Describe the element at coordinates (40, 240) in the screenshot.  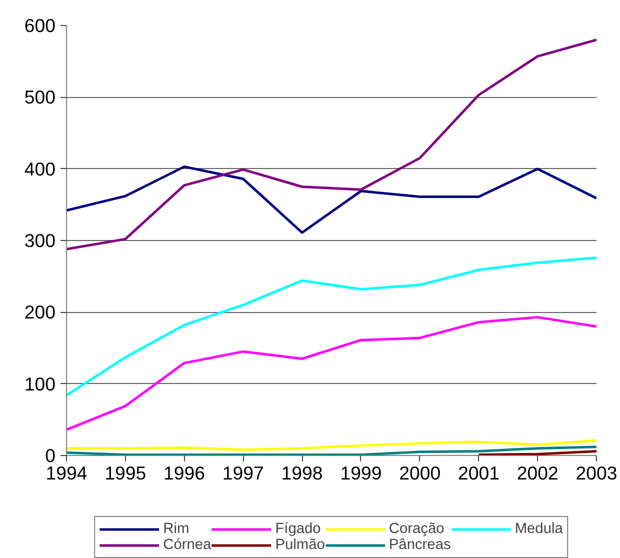
I see `y-tick-label: 300` at that location.